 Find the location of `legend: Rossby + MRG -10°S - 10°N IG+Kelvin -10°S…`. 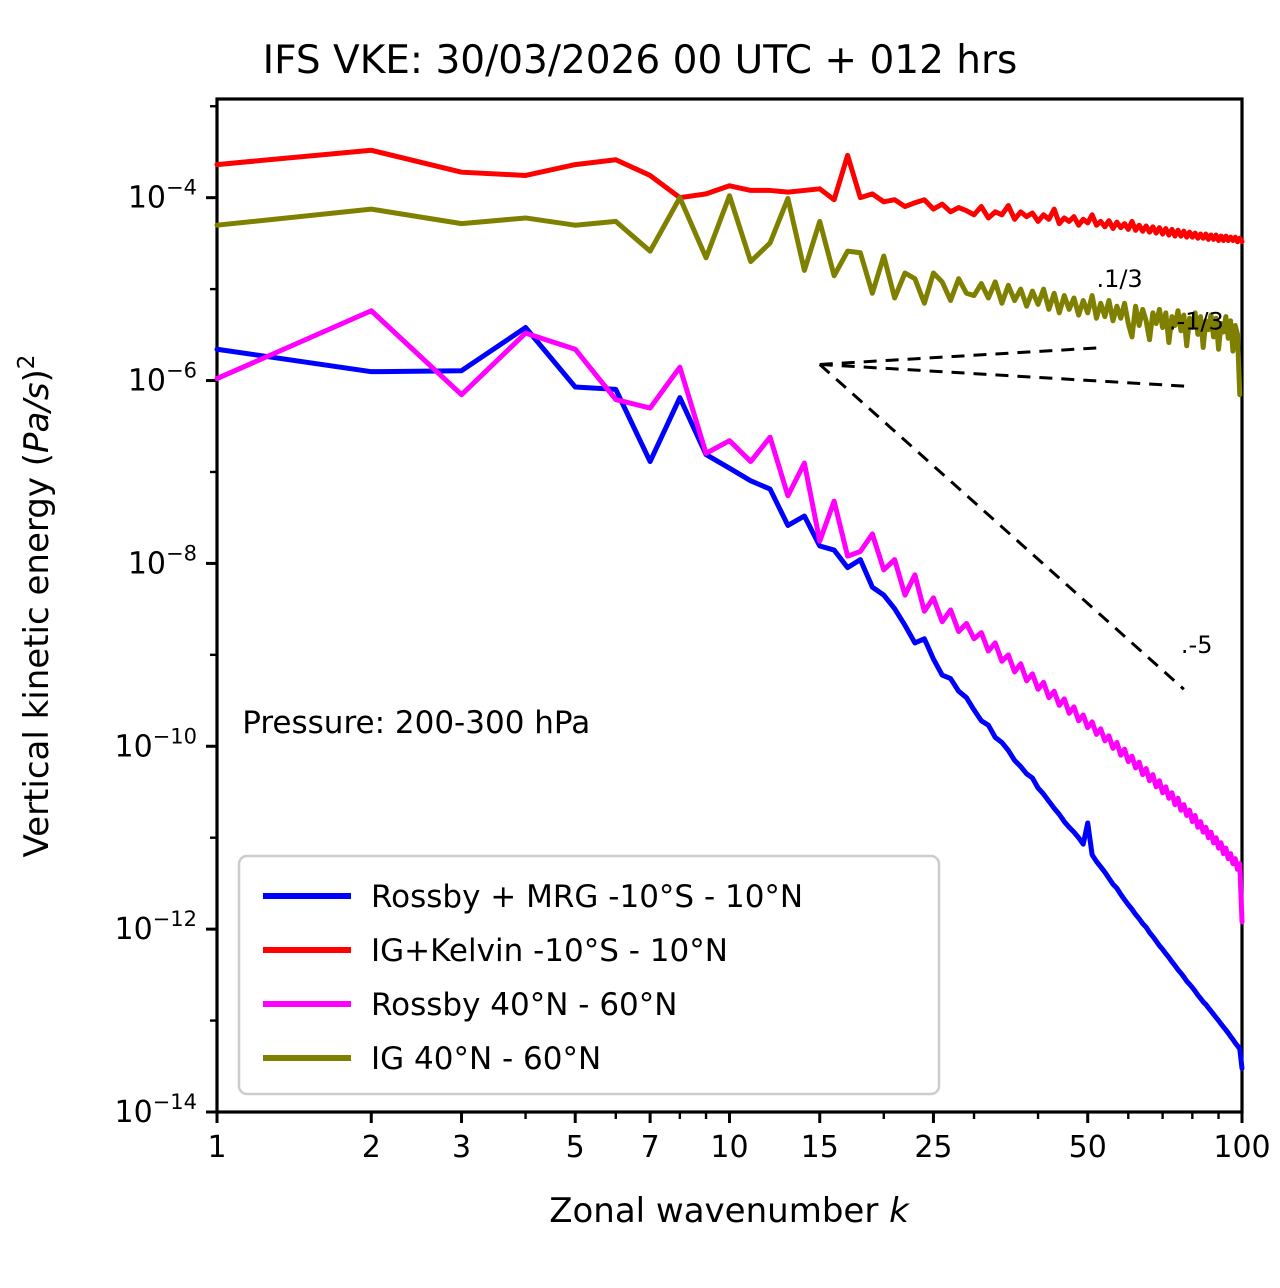

legend: Rossby + MRG -10°S - 10°N IG+Kelvin -10°S… is located at coordinates (589, 975).